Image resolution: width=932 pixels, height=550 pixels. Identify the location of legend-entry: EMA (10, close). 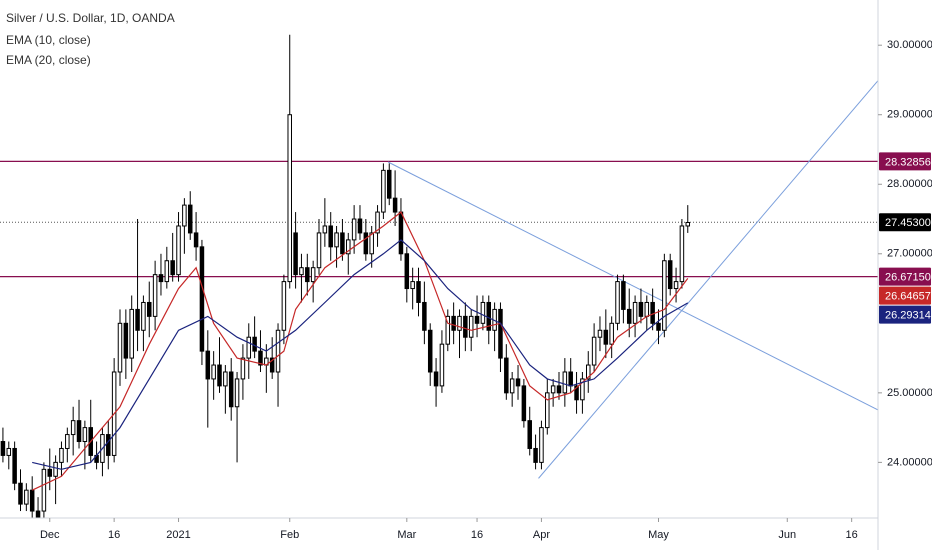
(48, 40).